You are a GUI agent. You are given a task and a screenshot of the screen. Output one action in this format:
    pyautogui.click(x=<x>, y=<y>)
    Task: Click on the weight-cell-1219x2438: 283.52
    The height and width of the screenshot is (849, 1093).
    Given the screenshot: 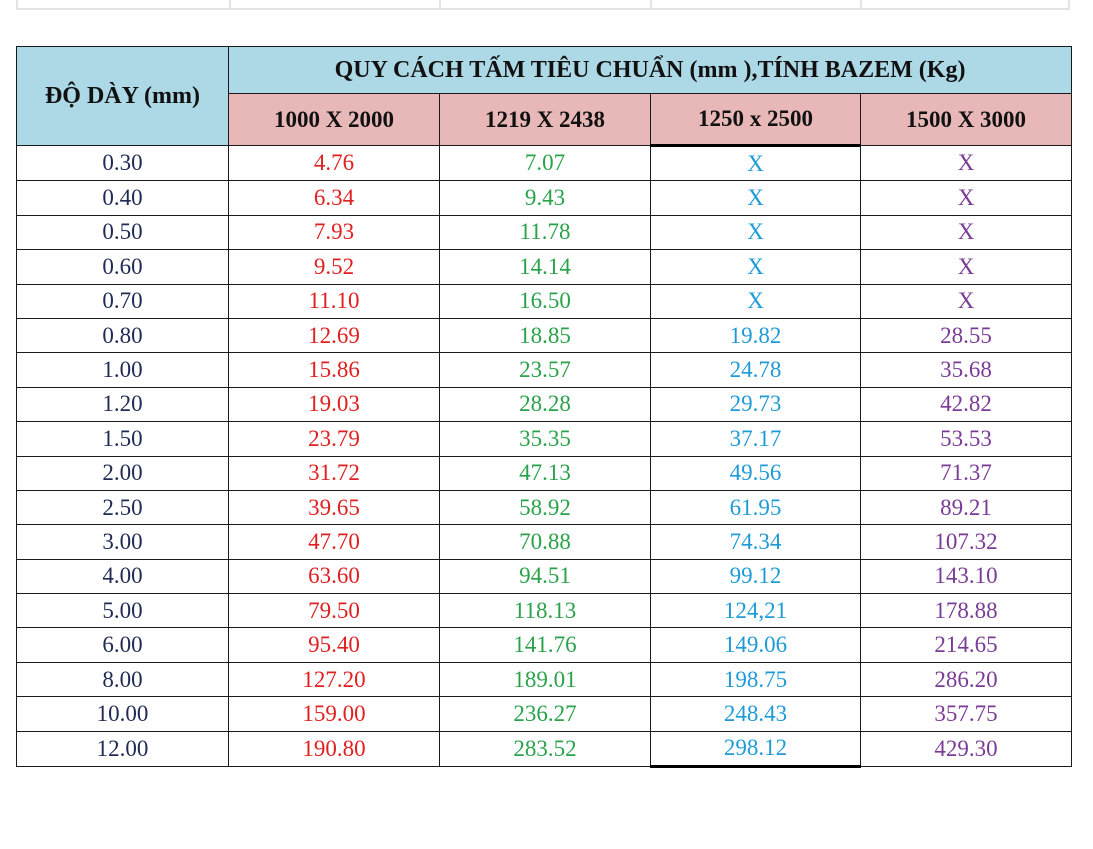 What is the action you would take?
    pyautogui.click(x=545, y=749)
    